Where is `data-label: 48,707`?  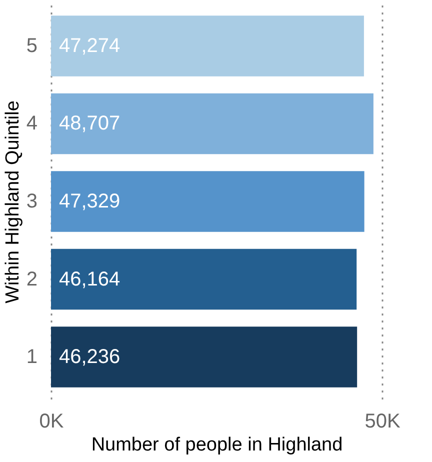 data-label: 48,707 is located at coordinates (89, 123).